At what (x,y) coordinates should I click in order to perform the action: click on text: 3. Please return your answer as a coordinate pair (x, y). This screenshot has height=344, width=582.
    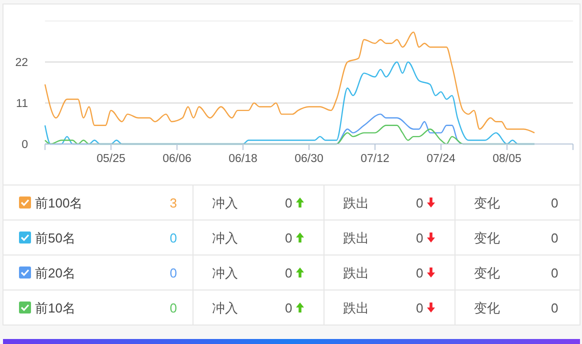
    Looking at the image, I should click on (173, 203).